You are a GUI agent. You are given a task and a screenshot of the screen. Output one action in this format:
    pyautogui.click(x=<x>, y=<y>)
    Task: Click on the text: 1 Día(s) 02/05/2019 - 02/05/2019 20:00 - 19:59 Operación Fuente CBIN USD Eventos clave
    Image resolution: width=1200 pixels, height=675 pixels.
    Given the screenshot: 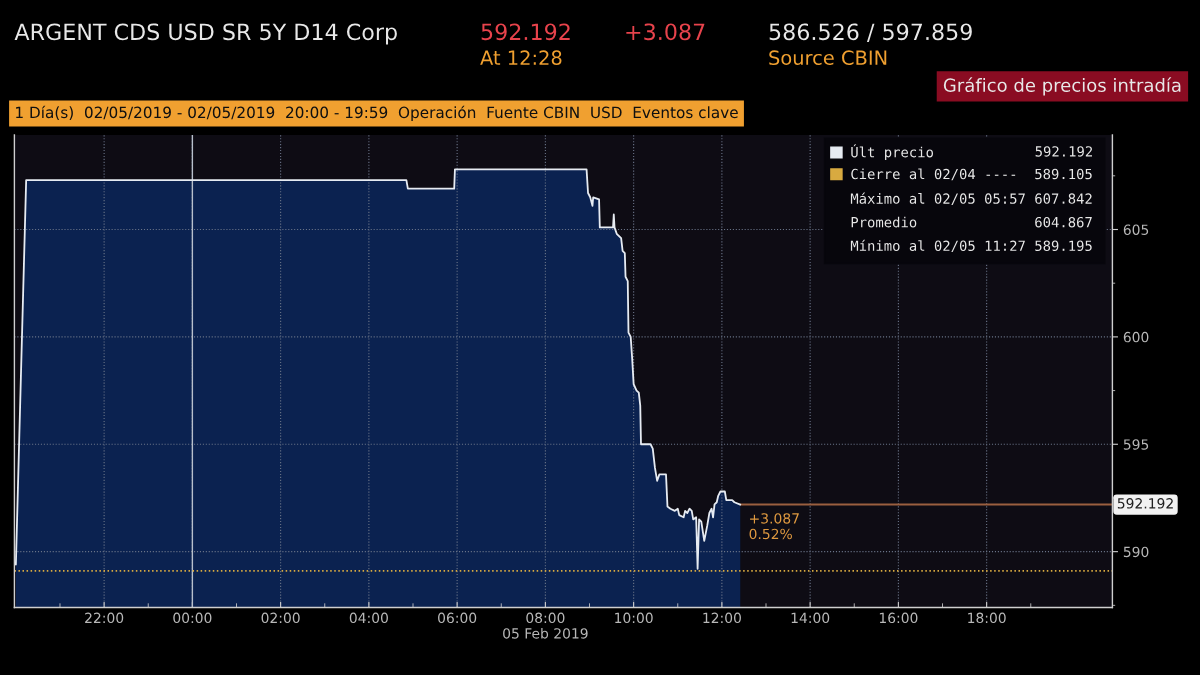 What is the action you would take?
    pyautogui.click(x=377, y=113)
    